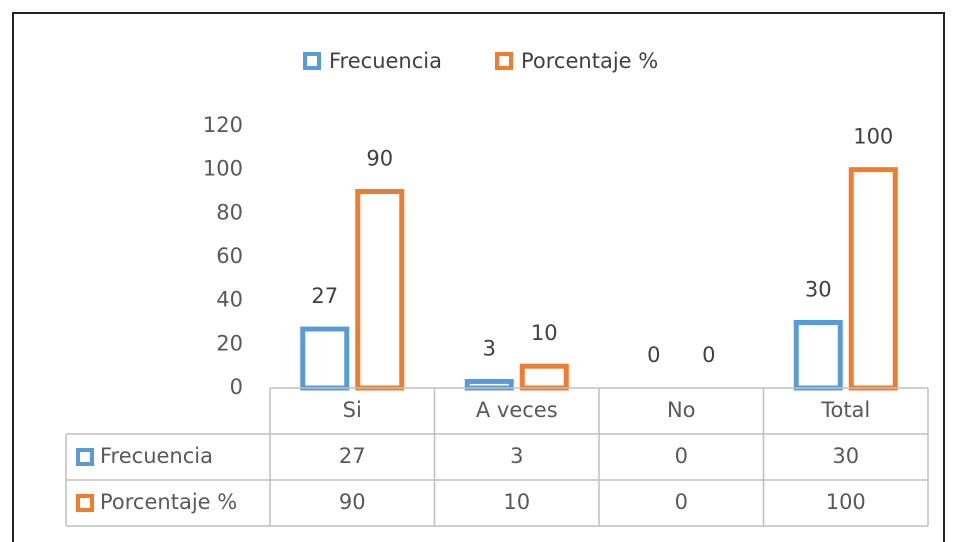 This screenshot has height=542, width=953. What do you see at coordinates (489, 348) in the screenshot?
I see `data-label: 3` at bounding box center [489, 348].